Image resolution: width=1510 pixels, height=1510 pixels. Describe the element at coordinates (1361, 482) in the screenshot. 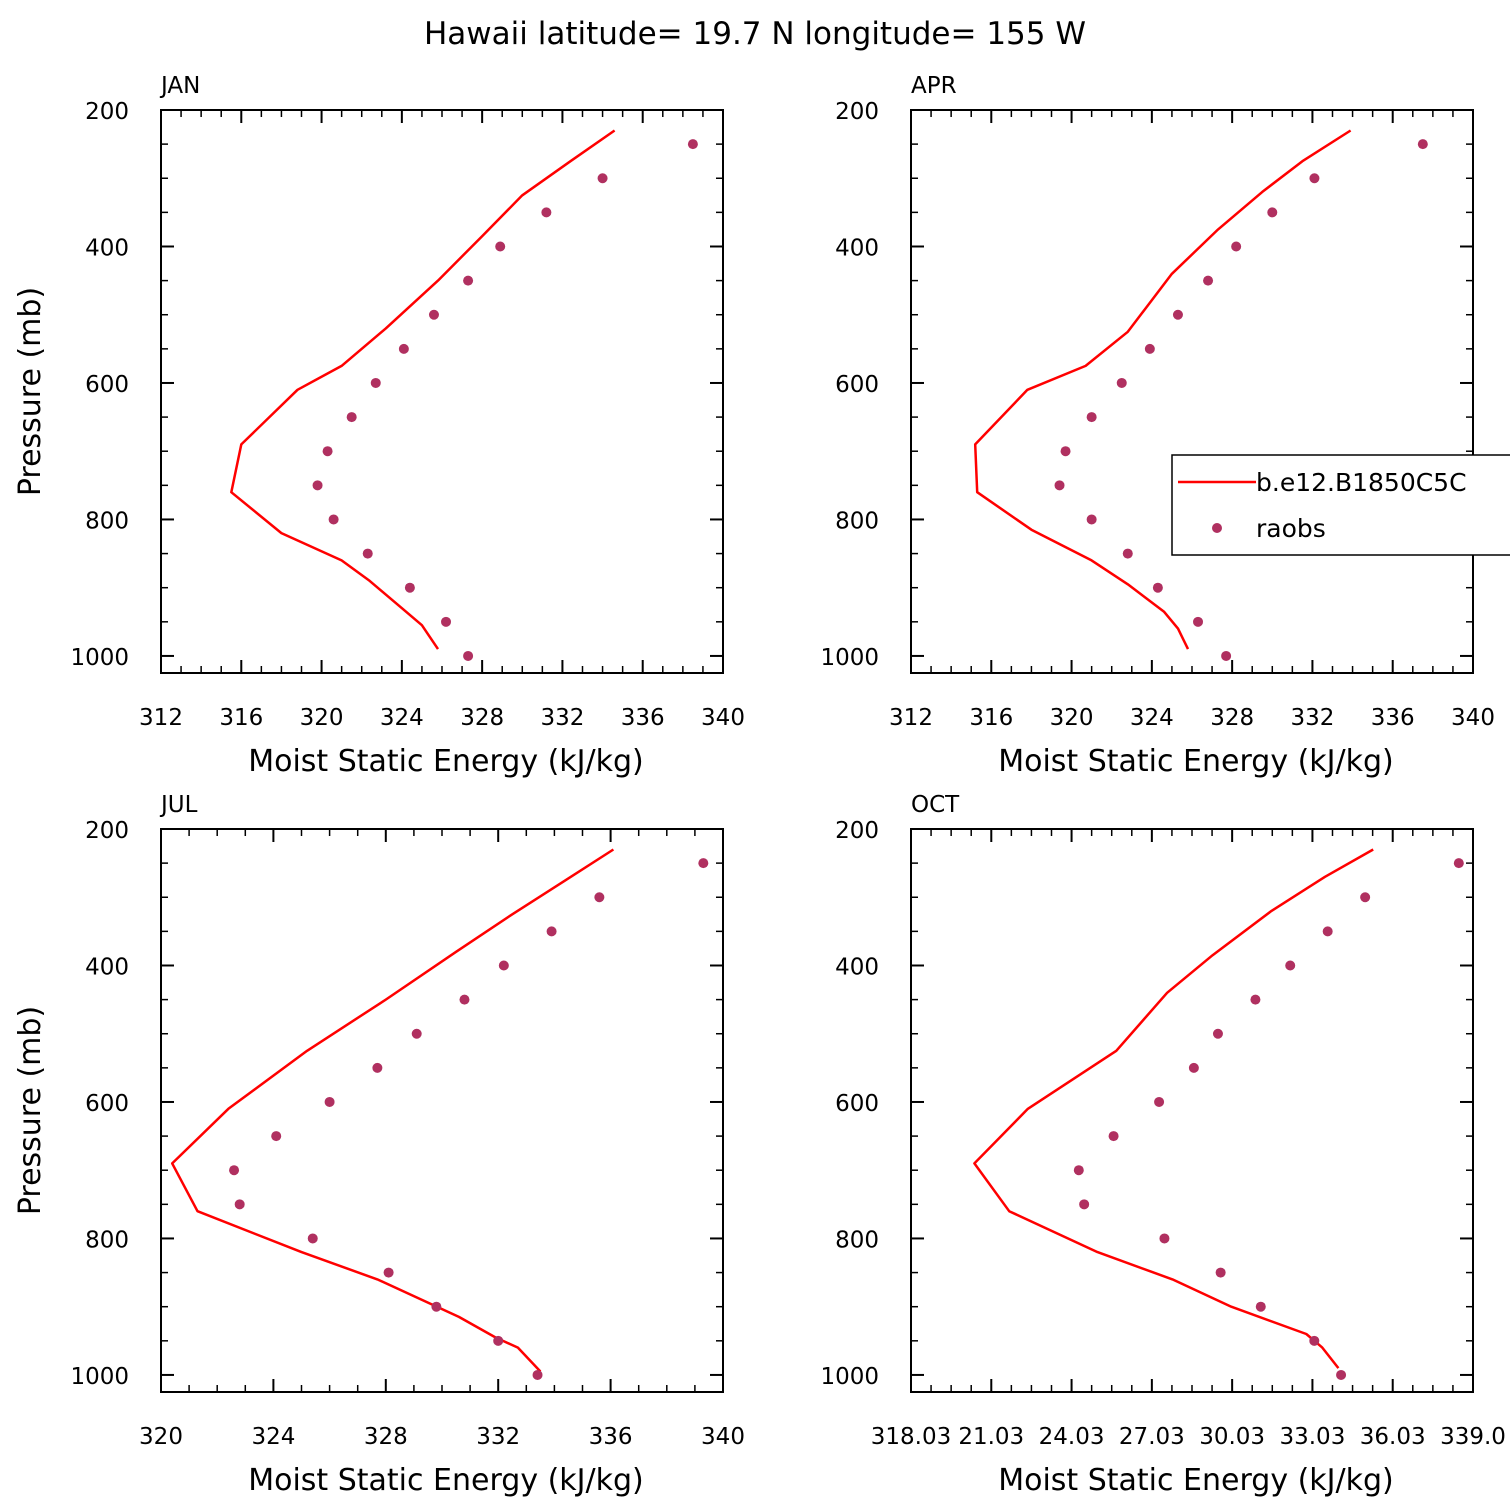

I see `legend-label-model: b.e12.B1850C5C` at that location.